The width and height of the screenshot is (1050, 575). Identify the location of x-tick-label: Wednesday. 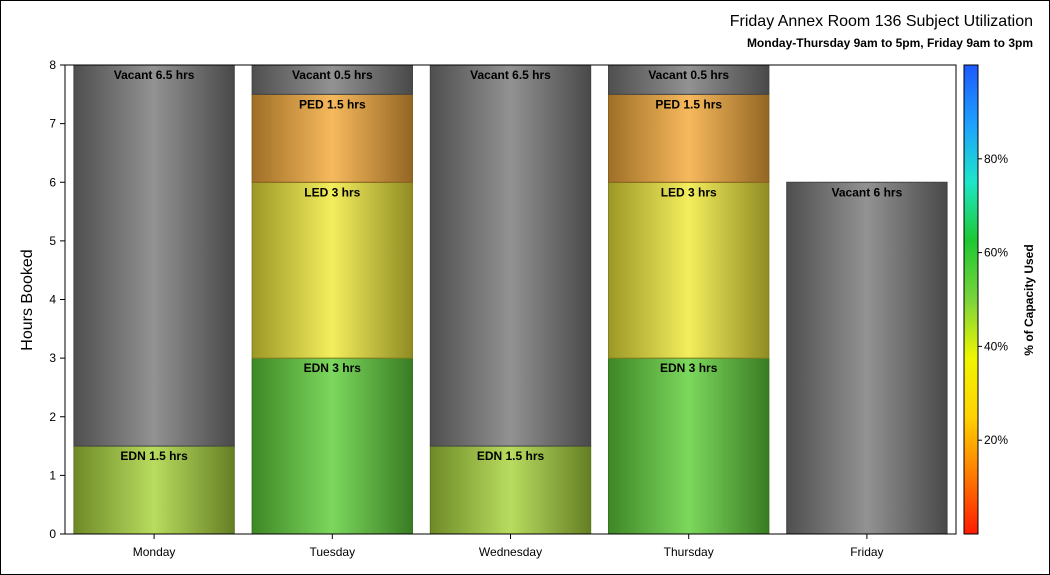
(510, 552).